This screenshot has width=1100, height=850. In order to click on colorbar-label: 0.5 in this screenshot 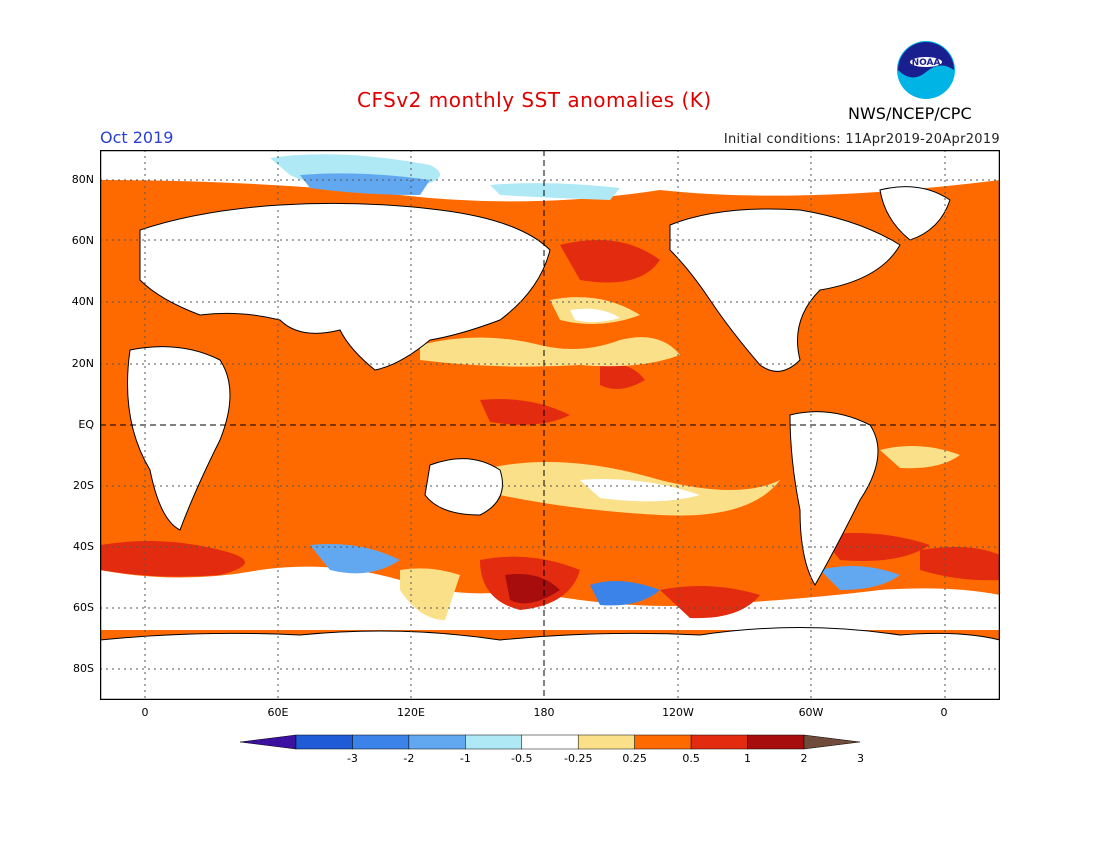, I will do `click(691, 758)`.